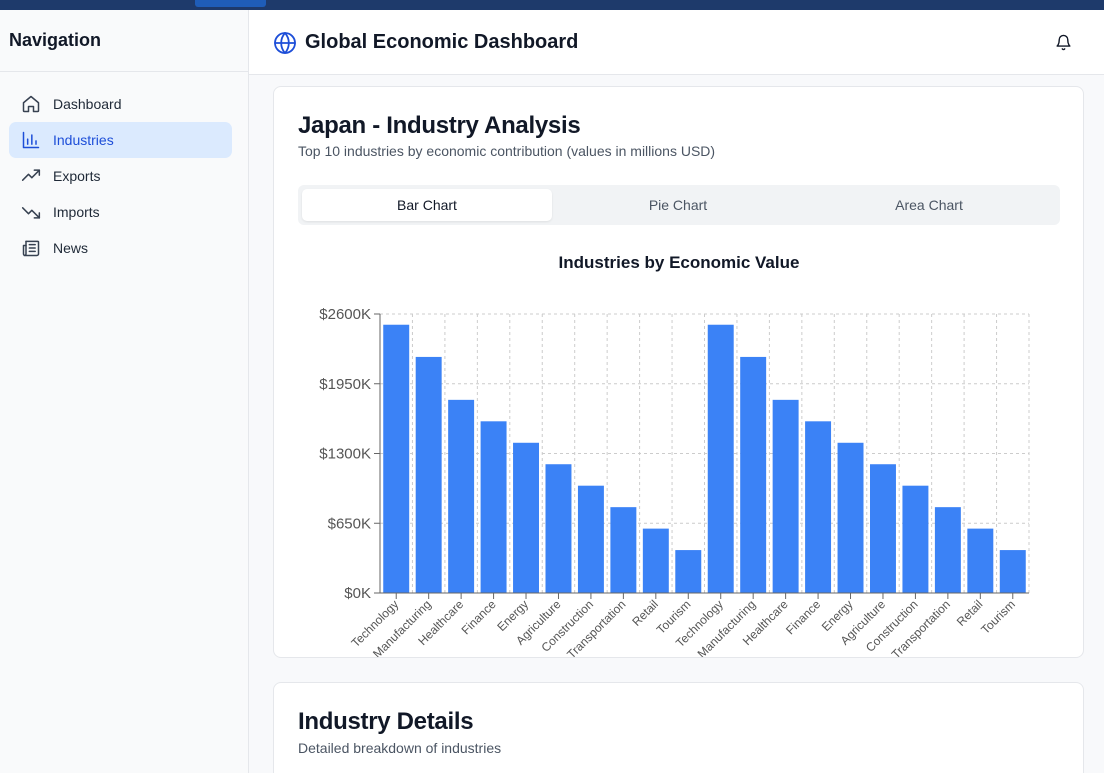 The height and width of the screenshot is (773, 1104). I want to click on sidebar-item-dashboard: Dashboard, so click(120, 104).